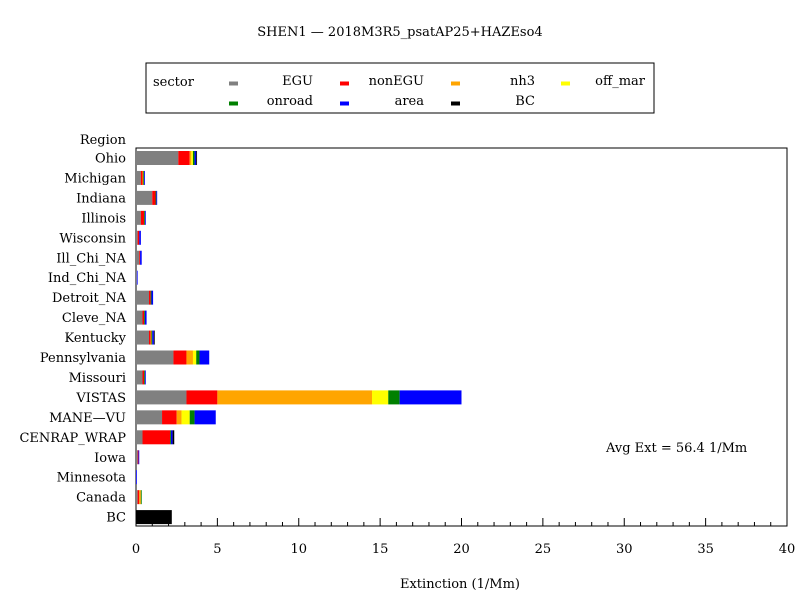  I want to click on bar-iowa-area, so click(139, 457).